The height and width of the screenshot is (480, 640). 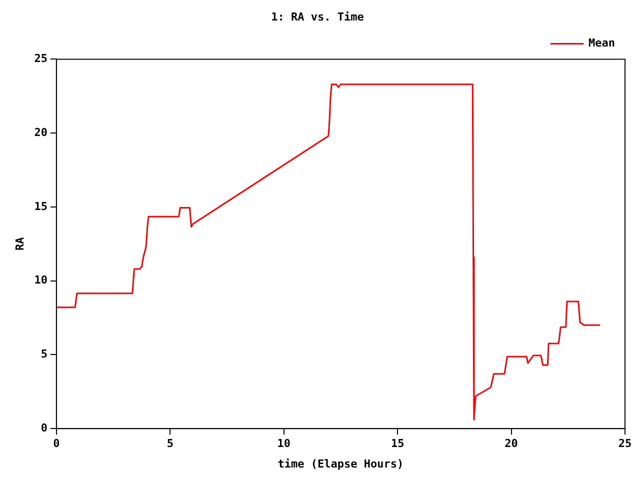 I want to click on y-tick-label: 5, so click(x=44, y=354).